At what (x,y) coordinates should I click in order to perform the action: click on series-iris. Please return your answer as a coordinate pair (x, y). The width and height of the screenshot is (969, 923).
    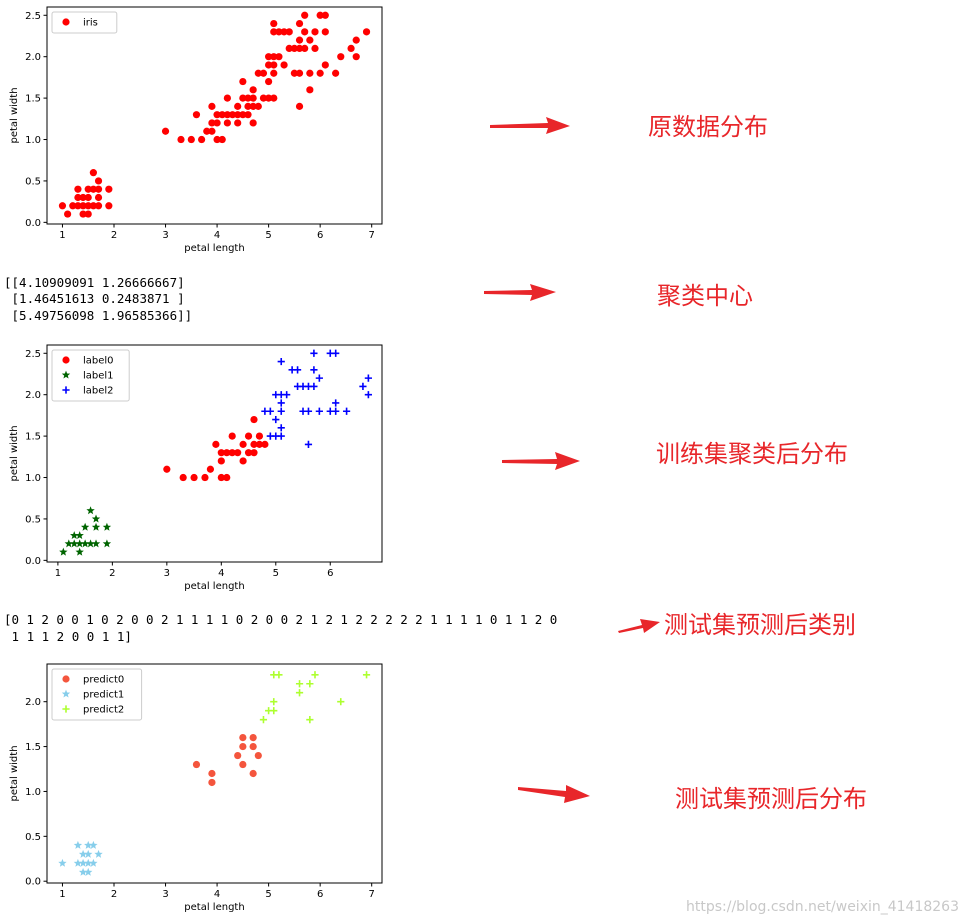
    Looking at the image, I should click on (214, 114).